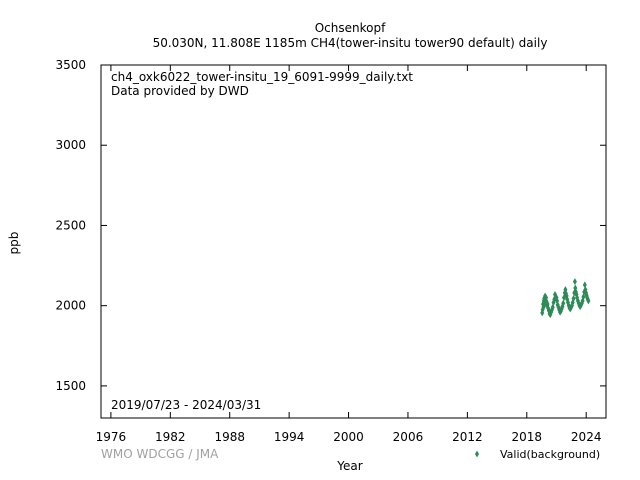 The image size is (640, 480). Describe the element at coordinates (408, 437) in the screenshot. I see `x-tick-label: 2006` at that location.